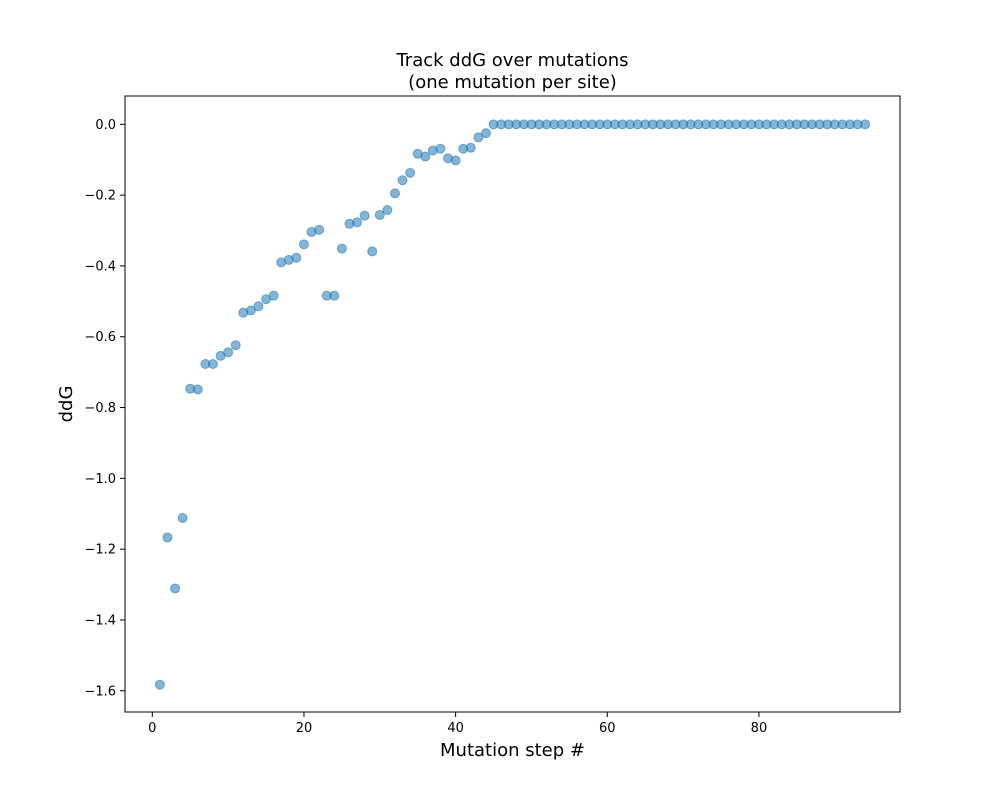 This screenshot has height=800, width=1000. I want to click on chart-title: Track ddG over mutations, so click(511, 60).